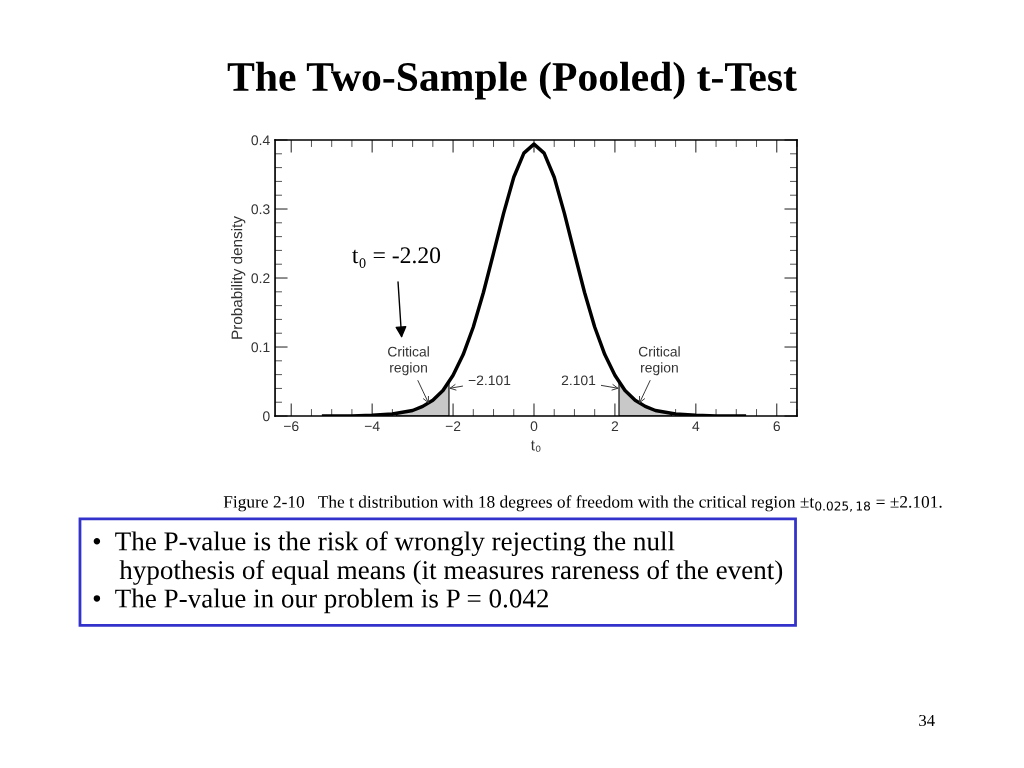  I want to click on x-tick-label: 0, so click(534, 426).